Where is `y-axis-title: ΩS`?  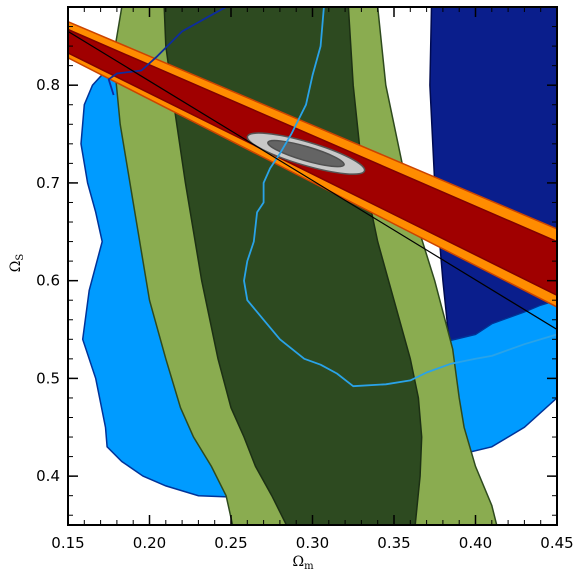 y-axis-title: ΩS is located at coordinates (17, 263).